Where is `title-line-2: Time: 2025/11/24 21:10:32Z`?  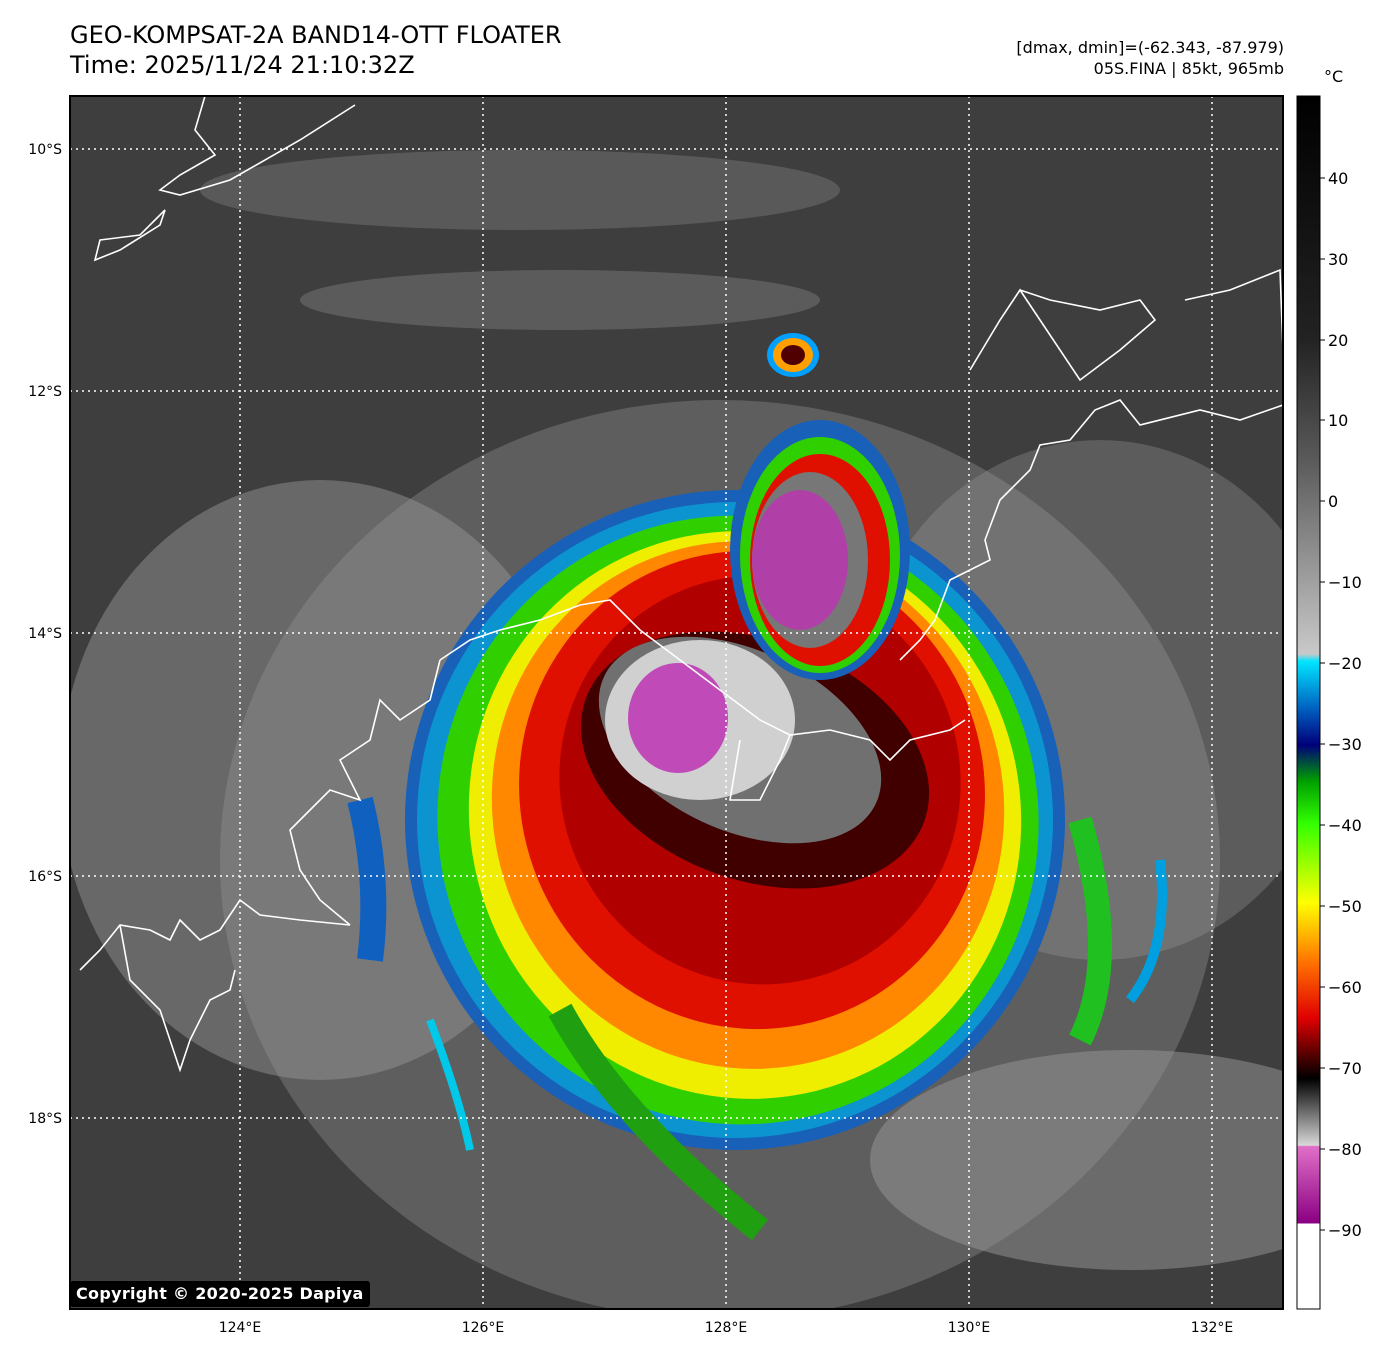 title-line-2: Time: 2025/11/24 21:10:32Z is located at coordinates (242, 65).